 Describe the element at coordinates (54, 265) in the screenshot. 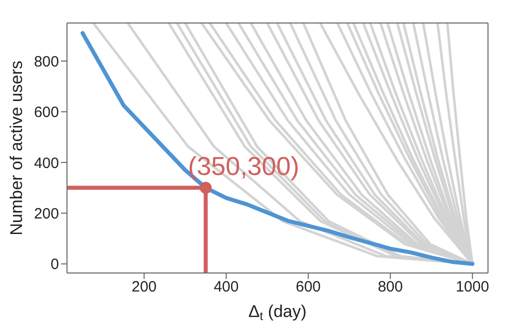

I see `y-tick-label: 0` at that location.